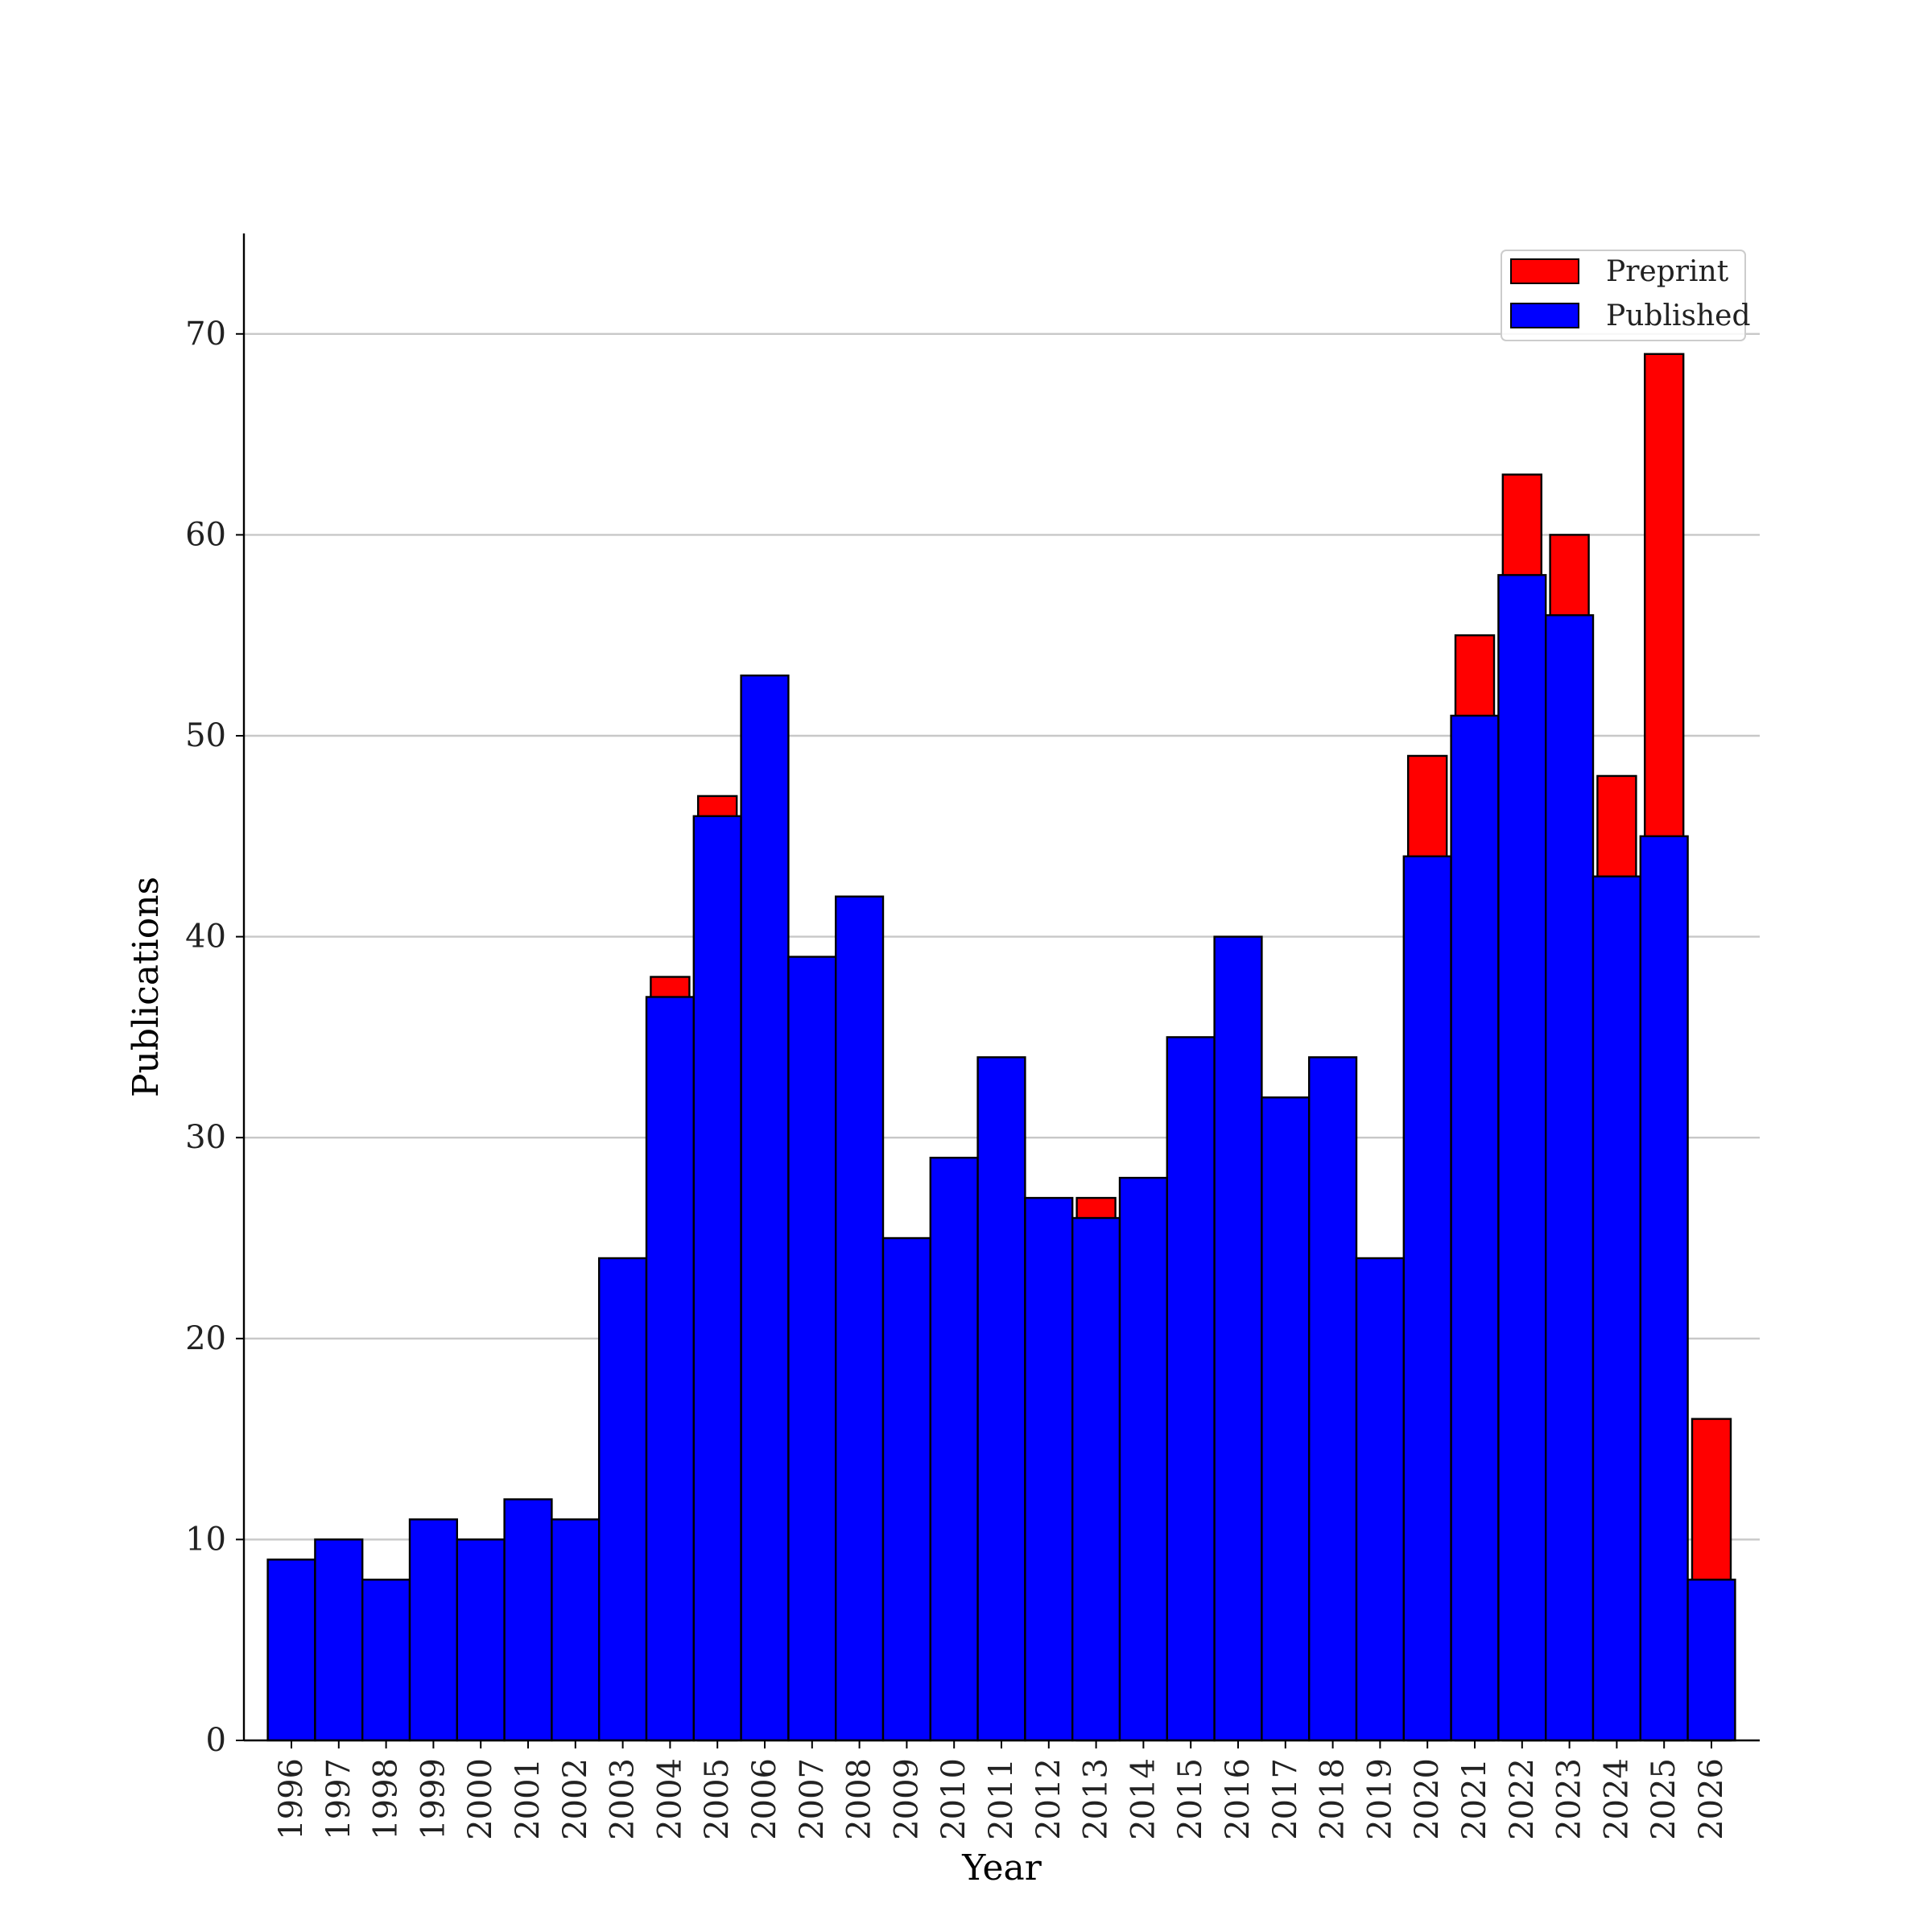 The image size is (1932, 1932). I want to click on y-axis-title: Publications, so click(146, 987).